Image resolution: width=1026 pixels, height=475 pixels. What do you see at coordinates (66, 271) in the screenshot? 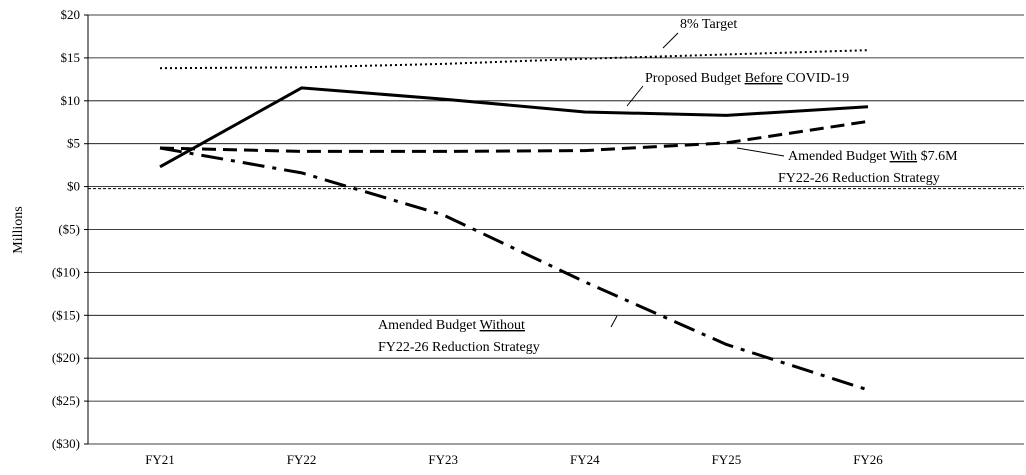
I see `y-tick-label: ($10)` at bounding box center [66, 271].